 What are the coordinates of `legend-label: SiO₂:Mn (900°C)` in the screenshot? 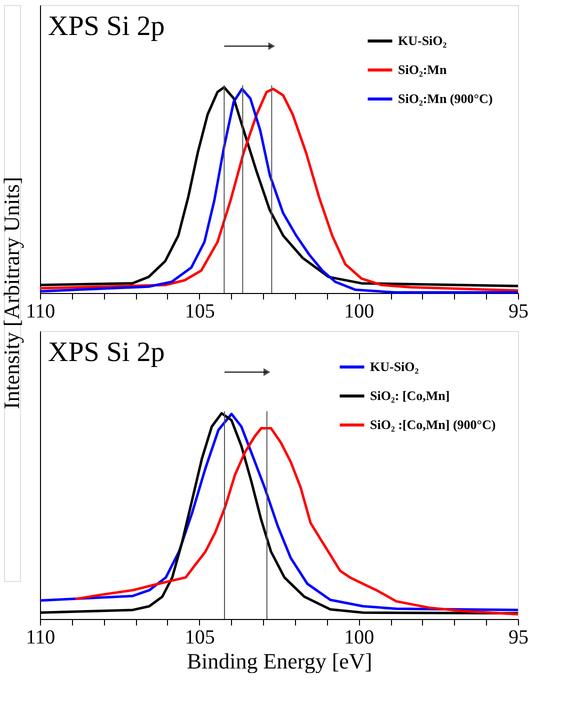 It's located at (445, 98).